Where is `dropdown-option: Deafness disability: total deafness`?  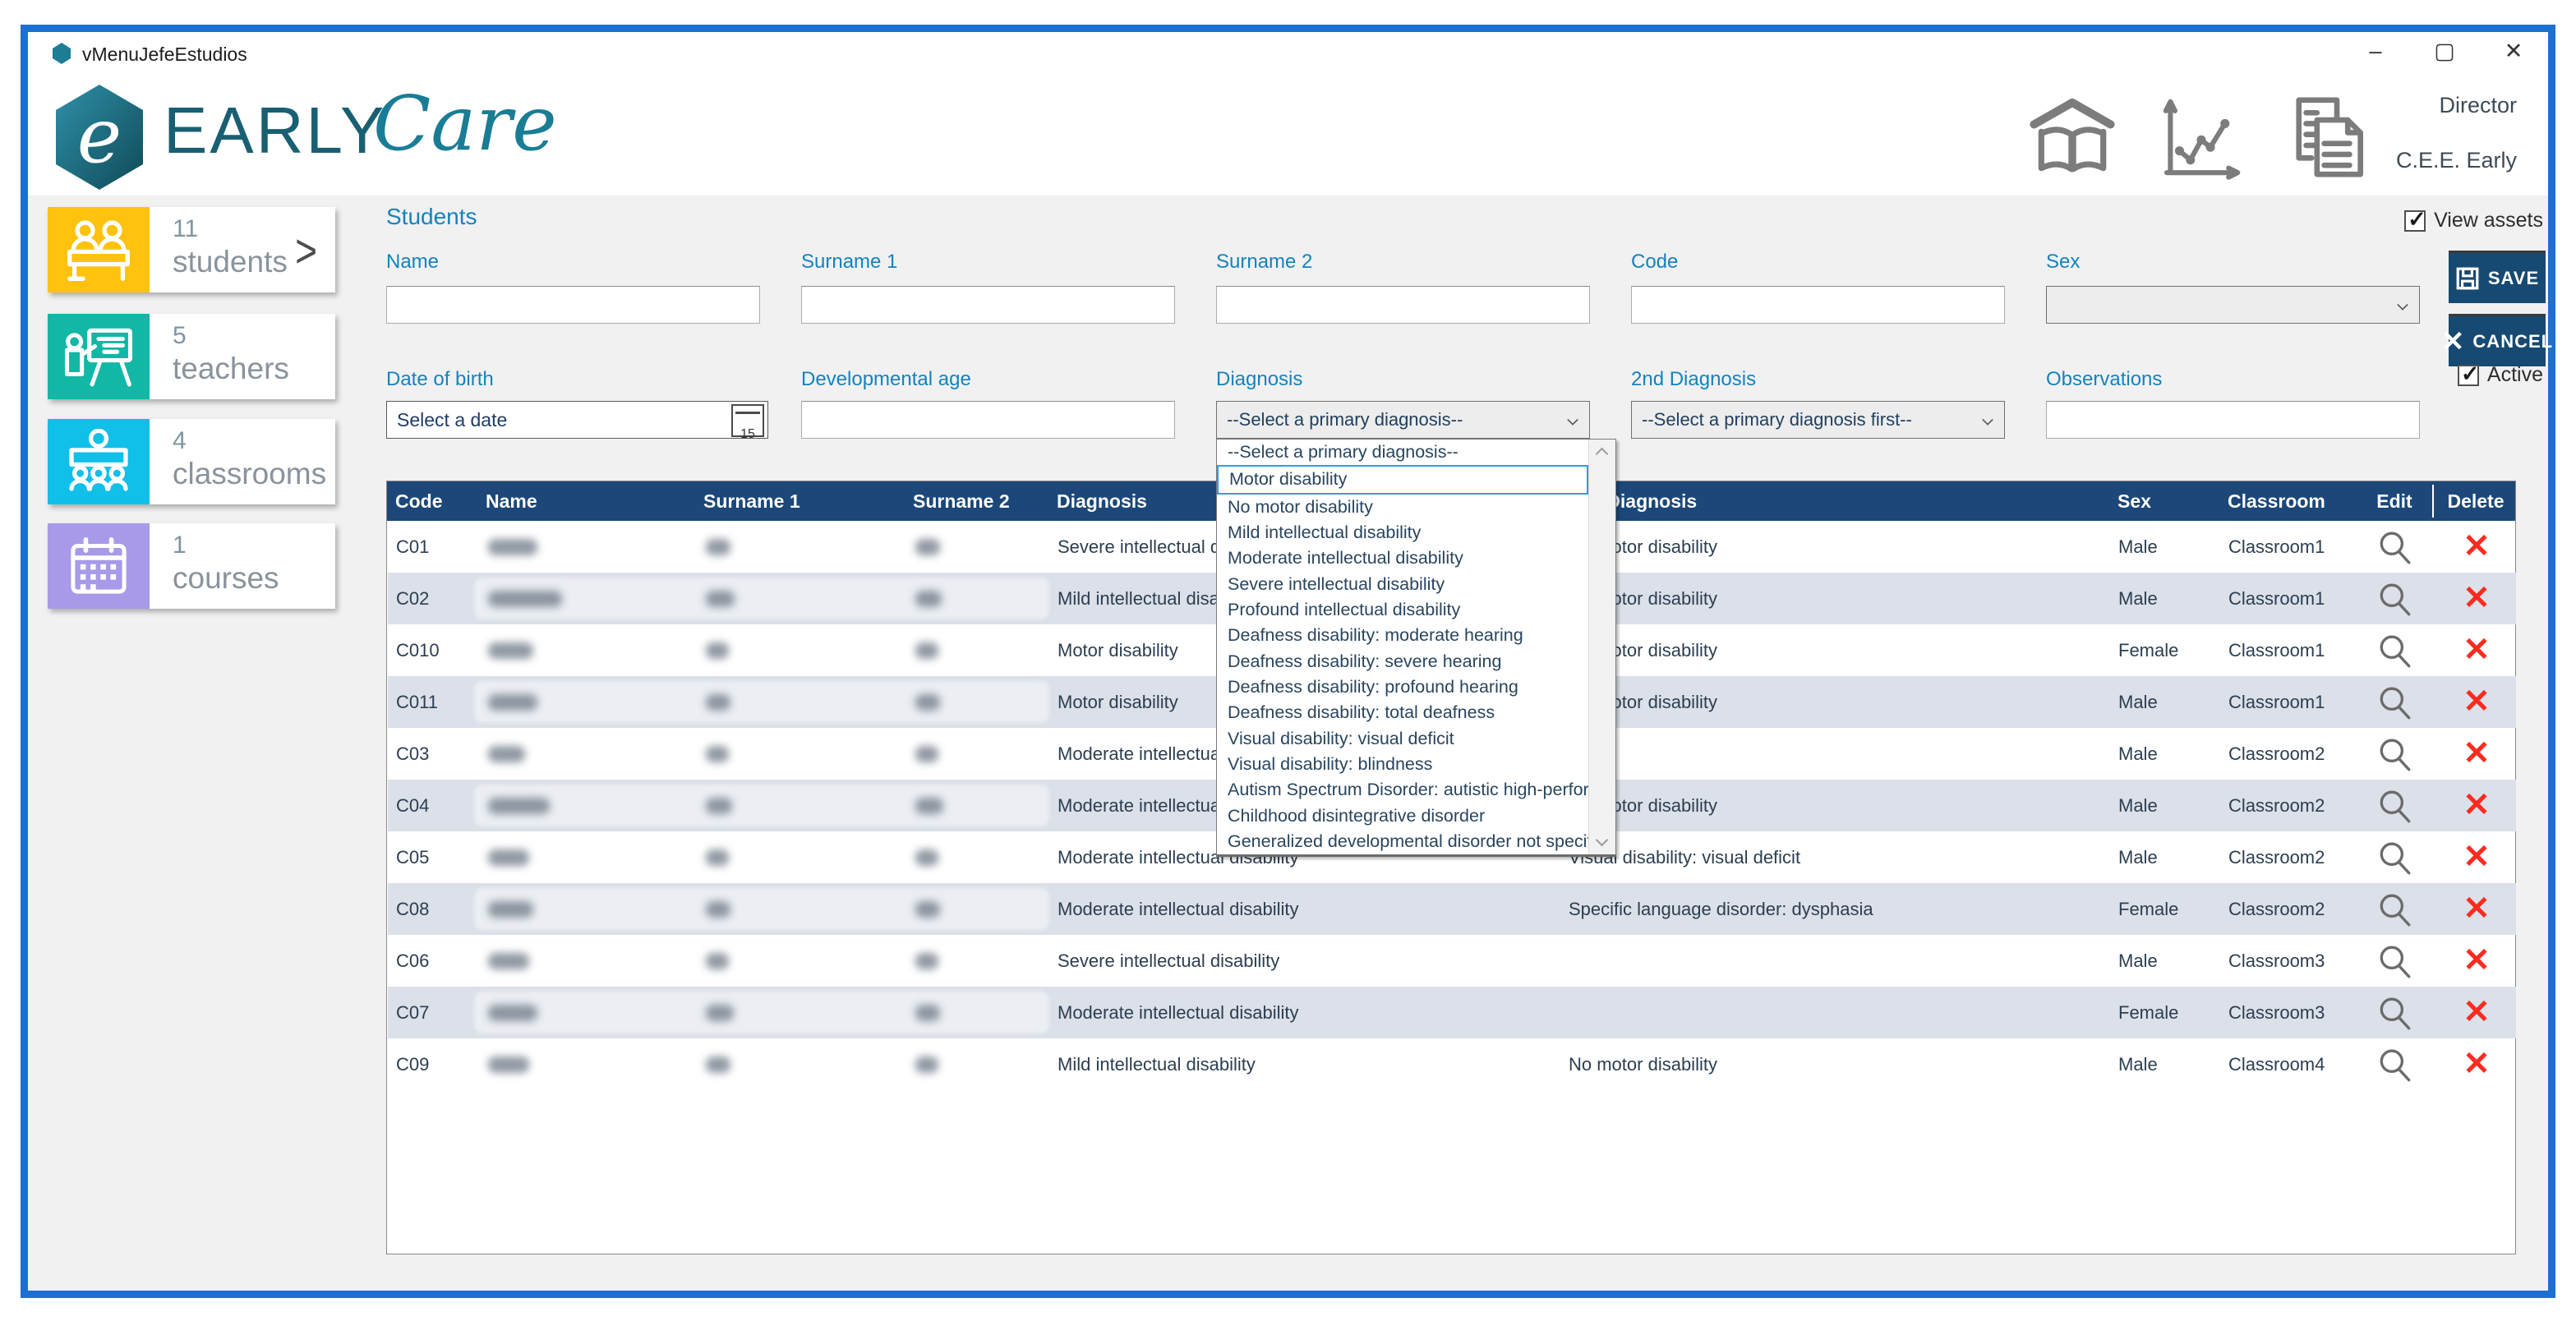
dropdown-option: Deafness disability: total deafness is located at coordinates (1361, 712).